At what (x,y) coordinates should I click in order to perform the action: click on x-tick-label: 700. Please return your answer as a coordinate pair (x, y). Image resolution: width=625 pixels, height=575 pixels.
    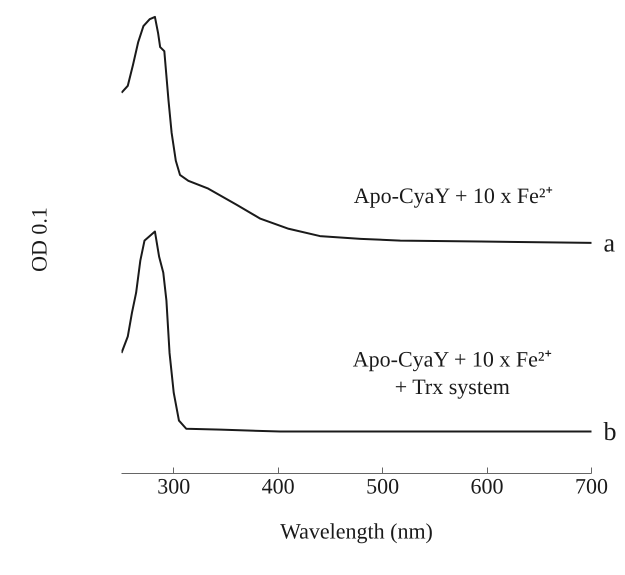
    Looking at the image, I should click on (591, 486).